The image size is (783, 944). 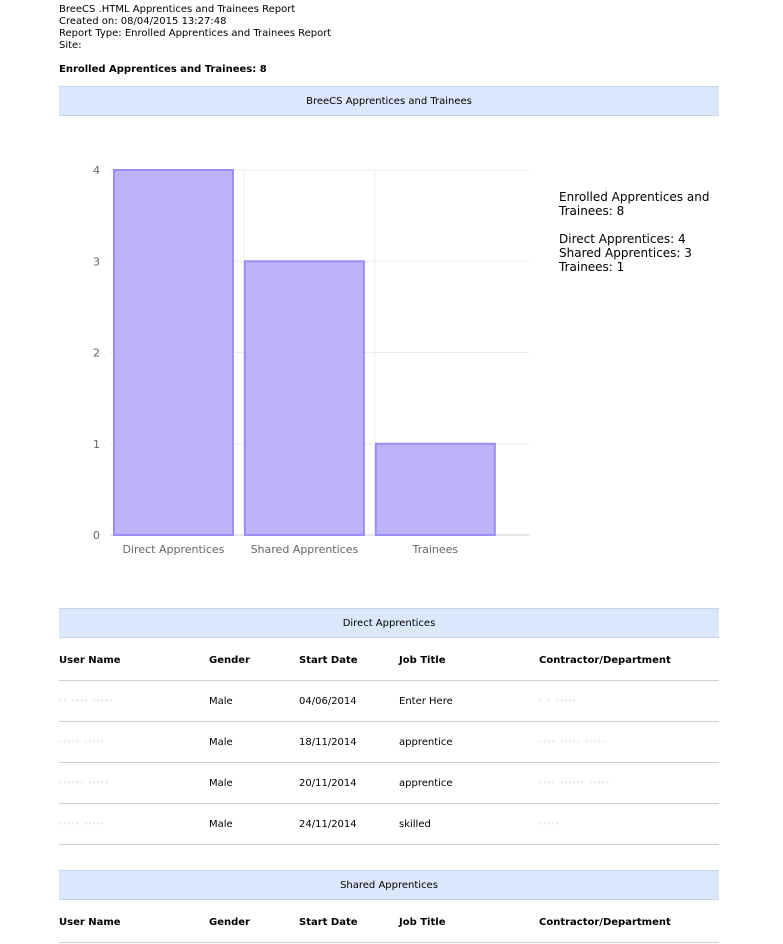 What do you see at coordinates (349, 783) in the screenshot?
I see `start-date-cell: 20/11/2014` at bounding box center [349, 783].